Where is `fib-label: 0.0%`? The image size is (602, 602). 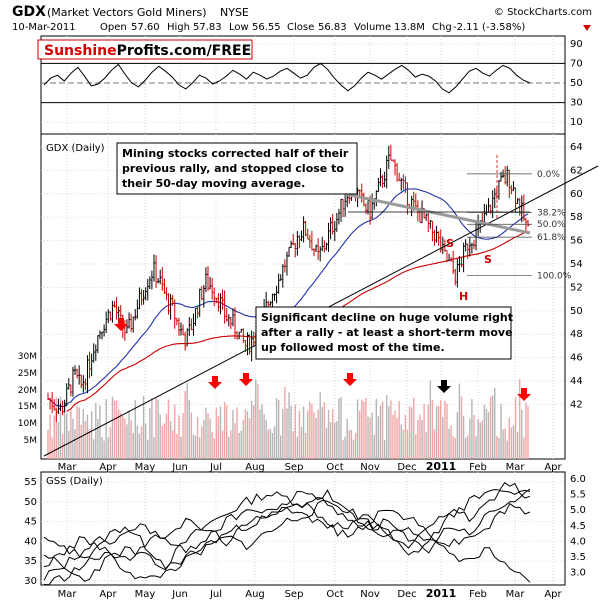
fib-label: 0.0% is located at coordinates (548, 175).